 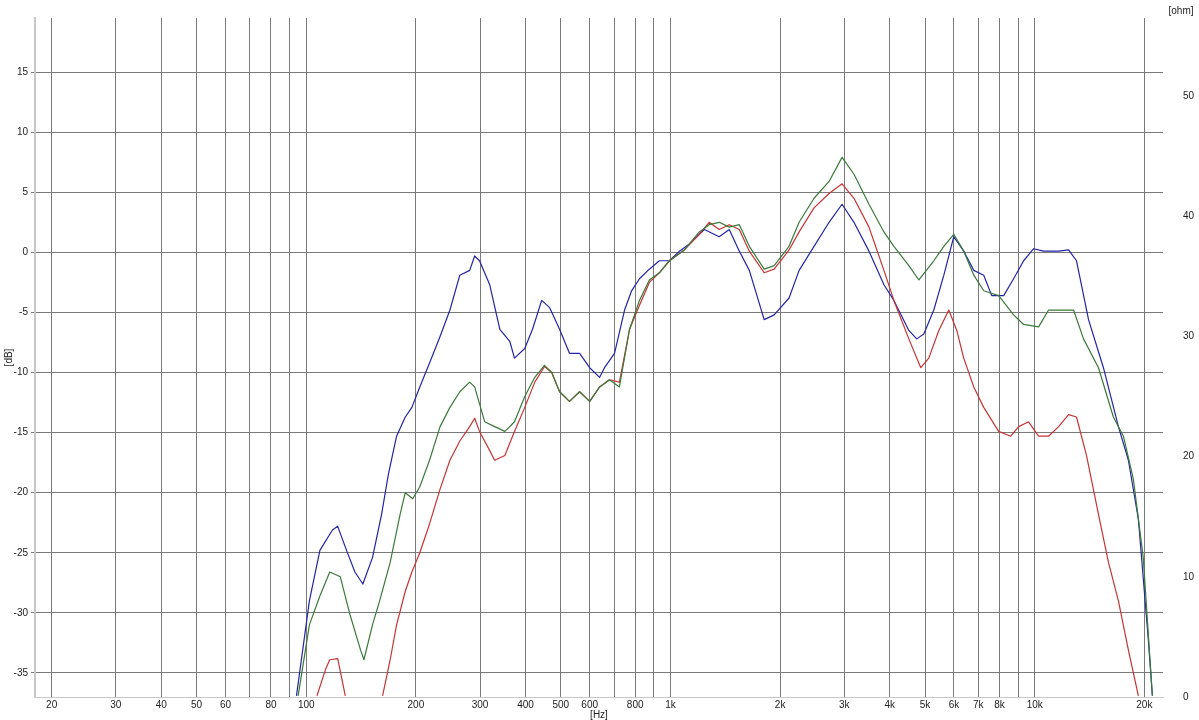 I want to click on y-tick-label: 0, so click(x=25, y=252).